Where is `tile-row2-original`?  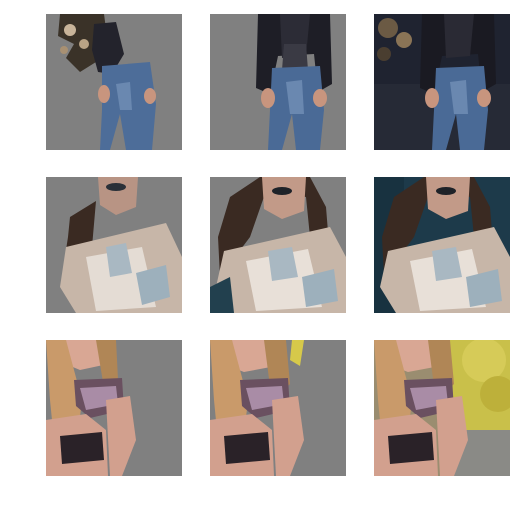
tile-row2-original is located at coordinates (442, 245).